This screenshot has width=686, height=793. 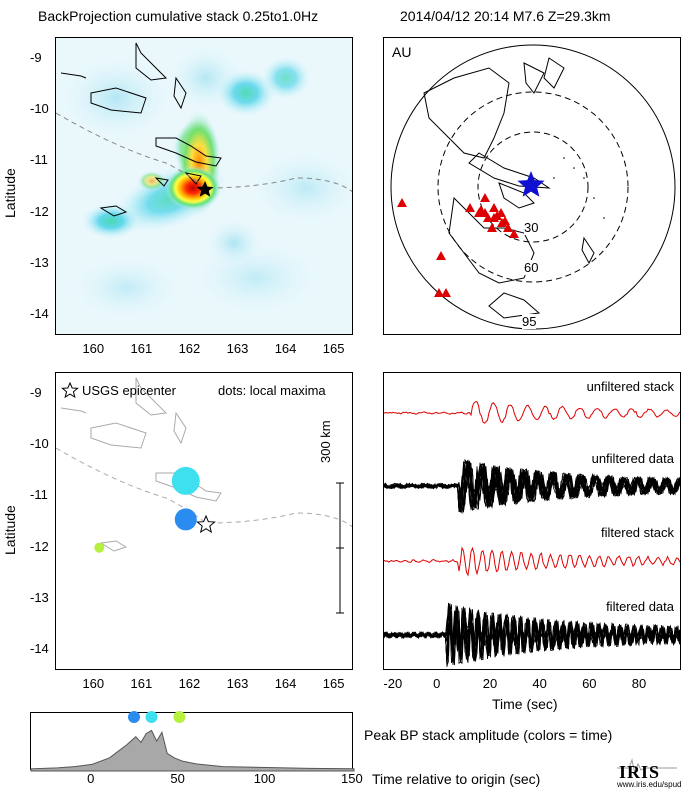 What do you see at coordinates (639, 683) in the screenshot?
I see `trace-x-tick-label: 80` at bounding box center [639, 683].